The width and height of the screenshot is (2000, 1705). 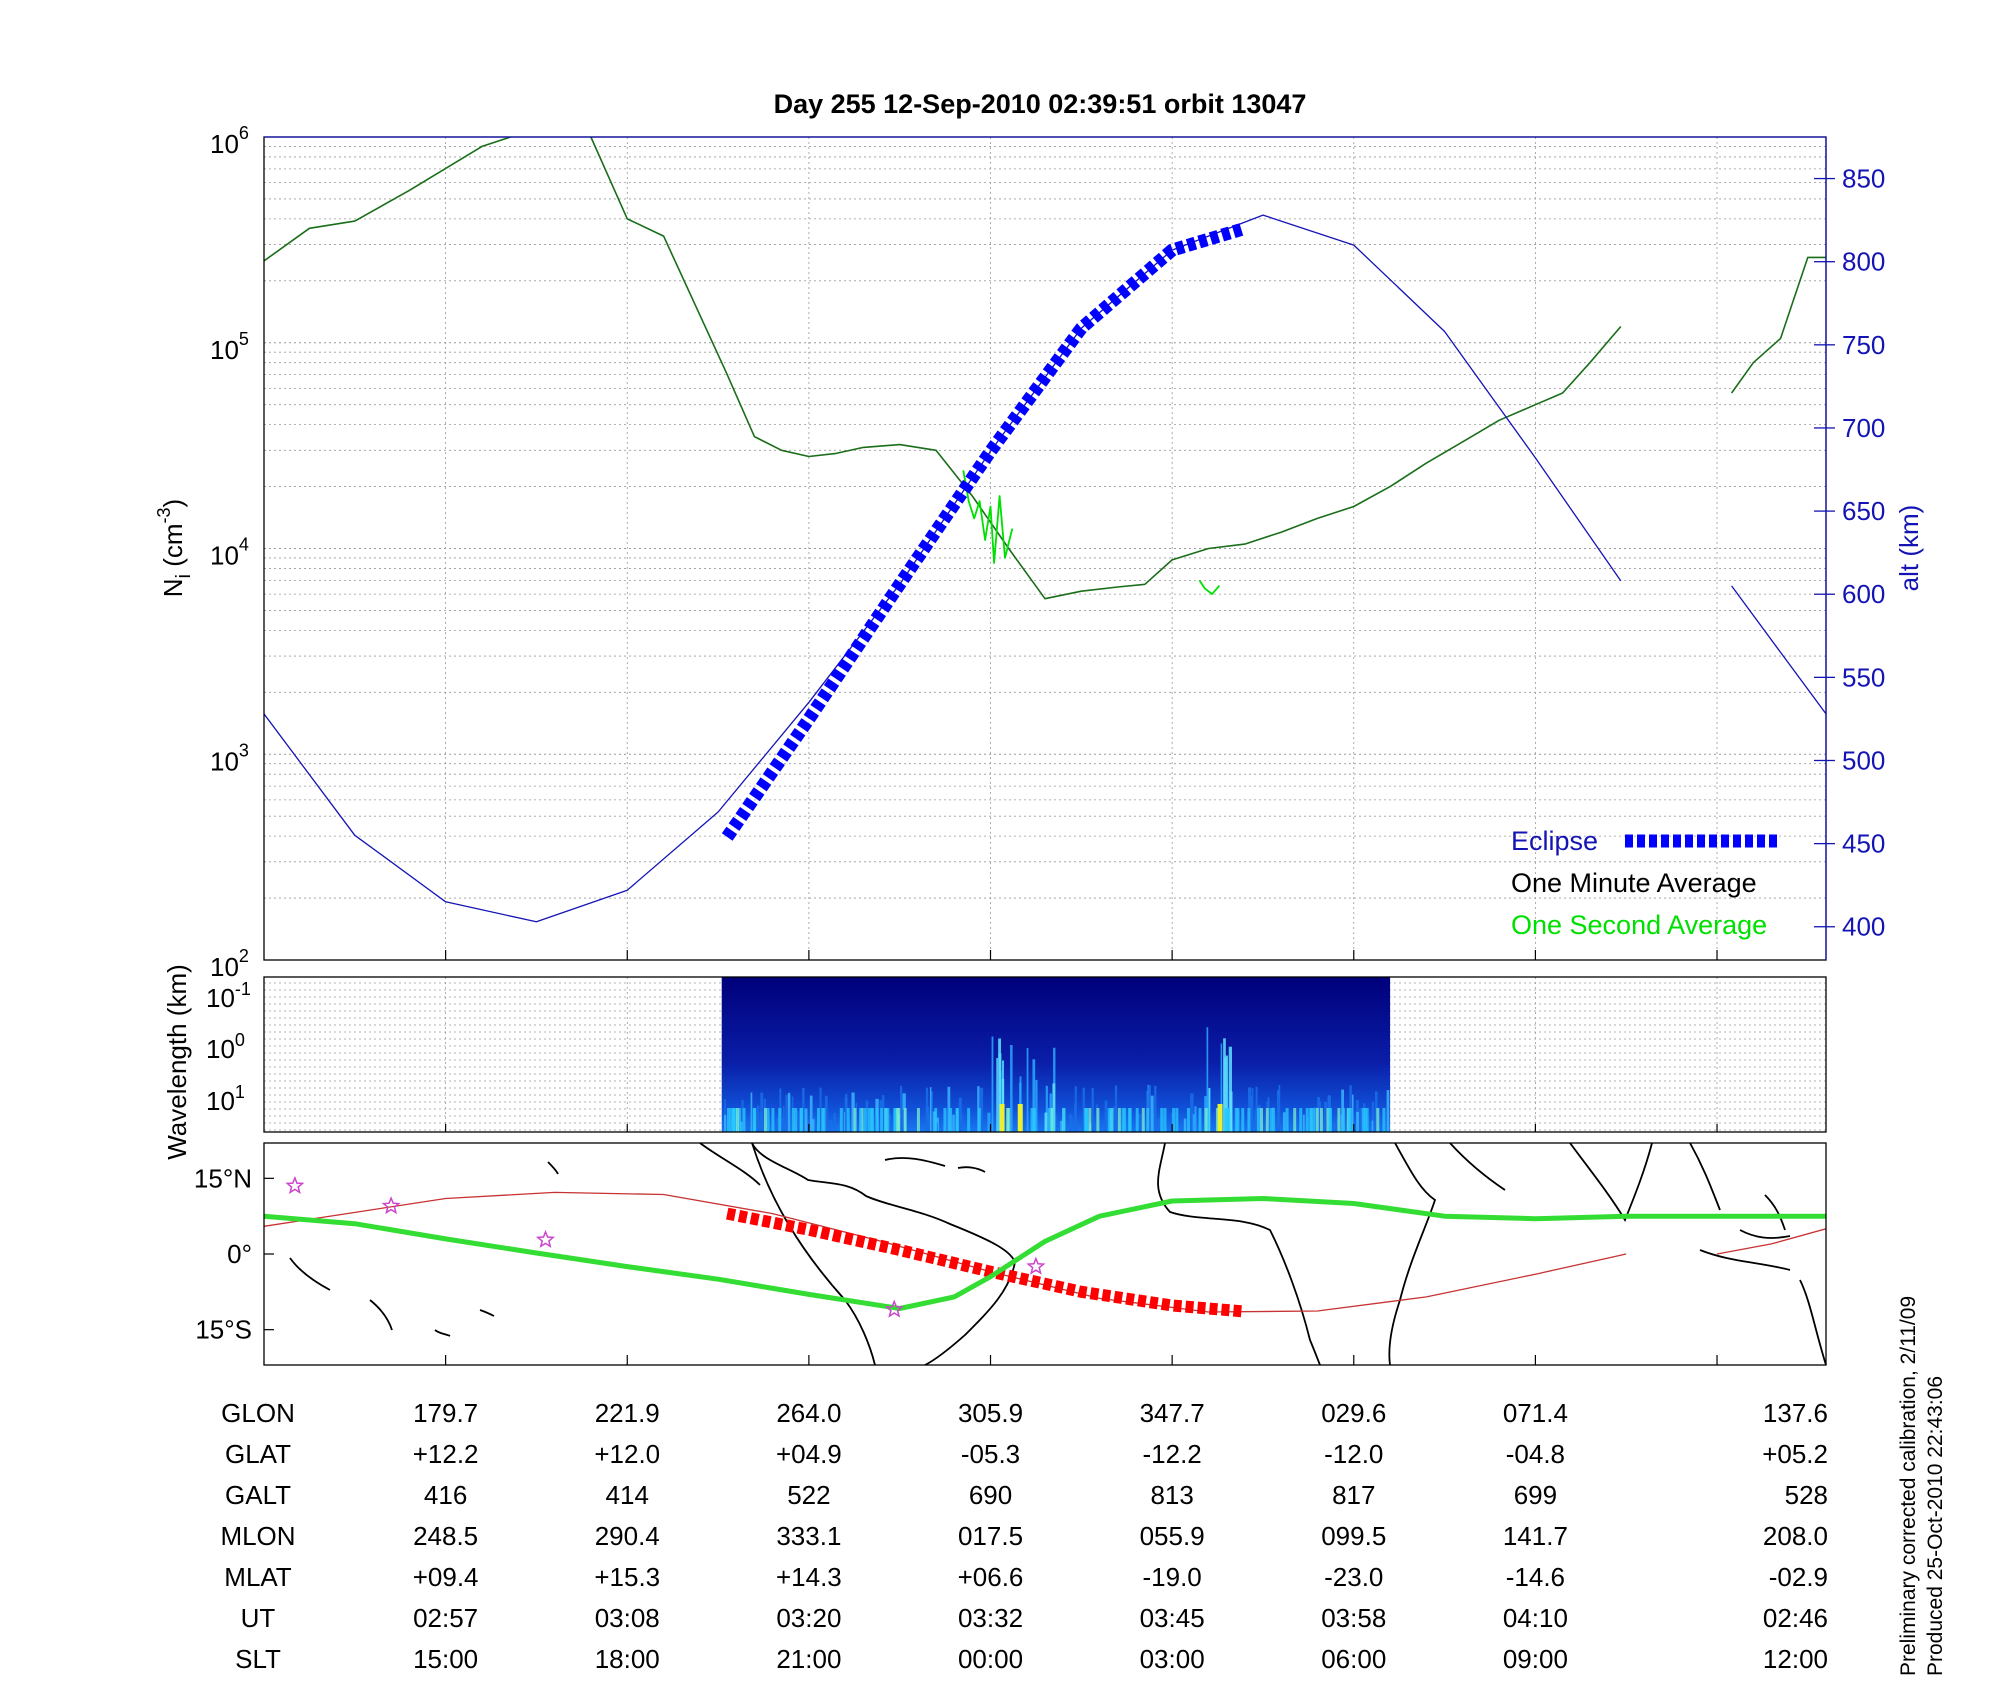 I want to click on africa-west-coast, so click(x=1239, y=1254).